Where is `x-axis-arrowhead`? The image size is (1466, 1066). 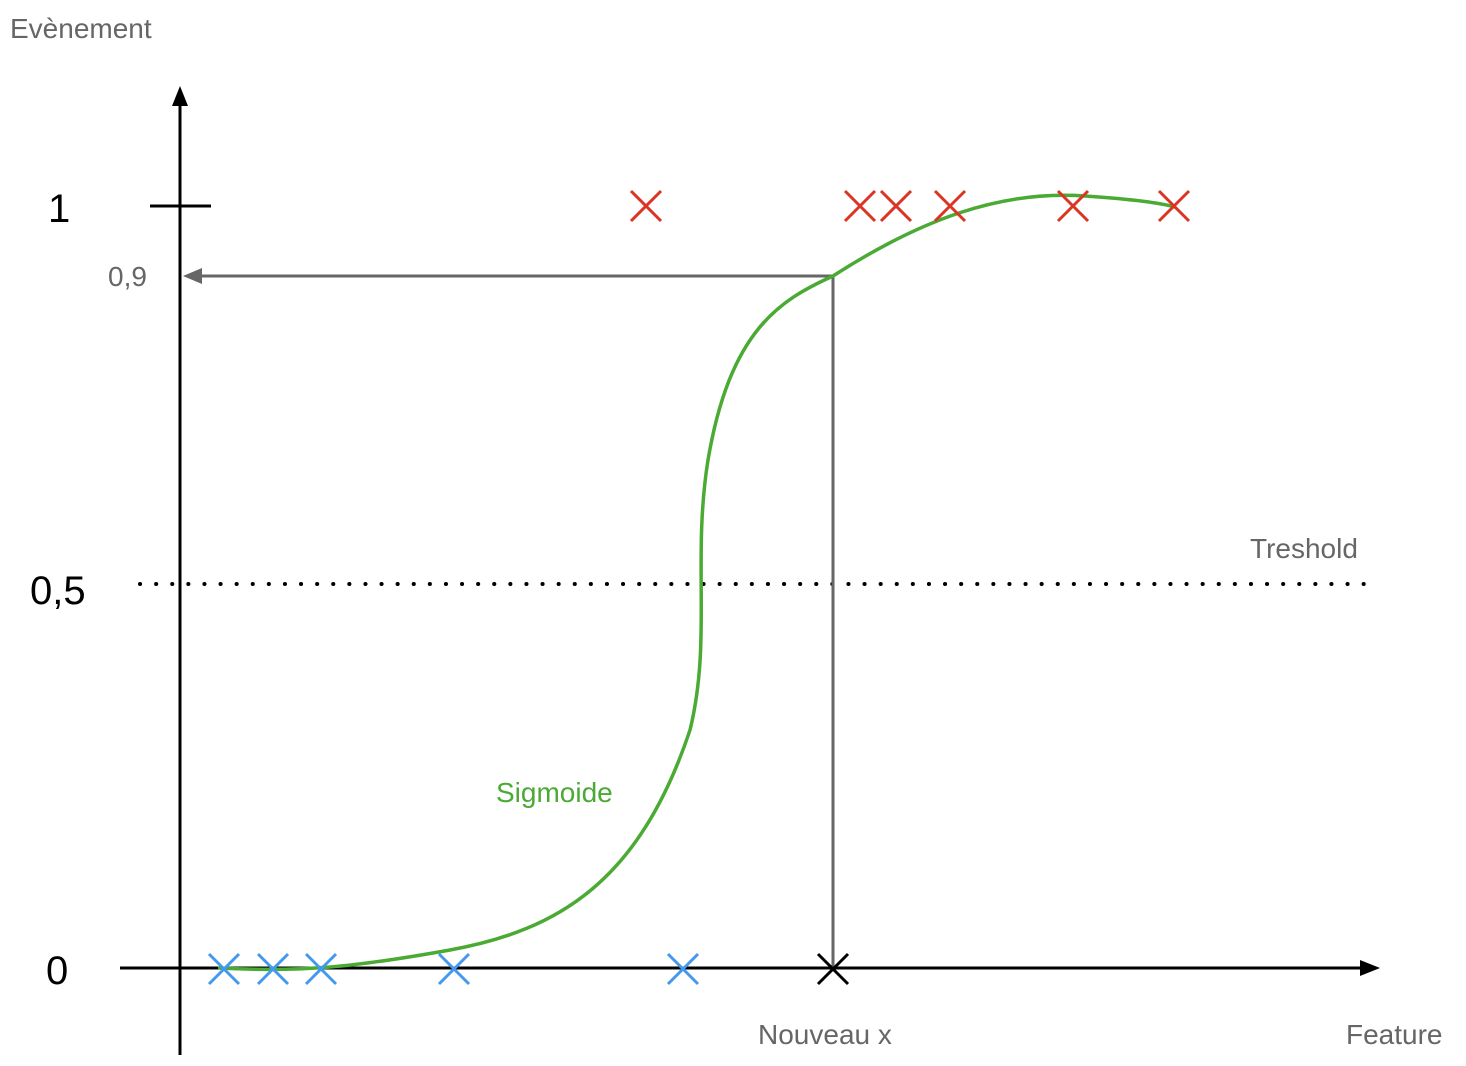
x-axis-arrowhead is located at coordinates (1370, 968).